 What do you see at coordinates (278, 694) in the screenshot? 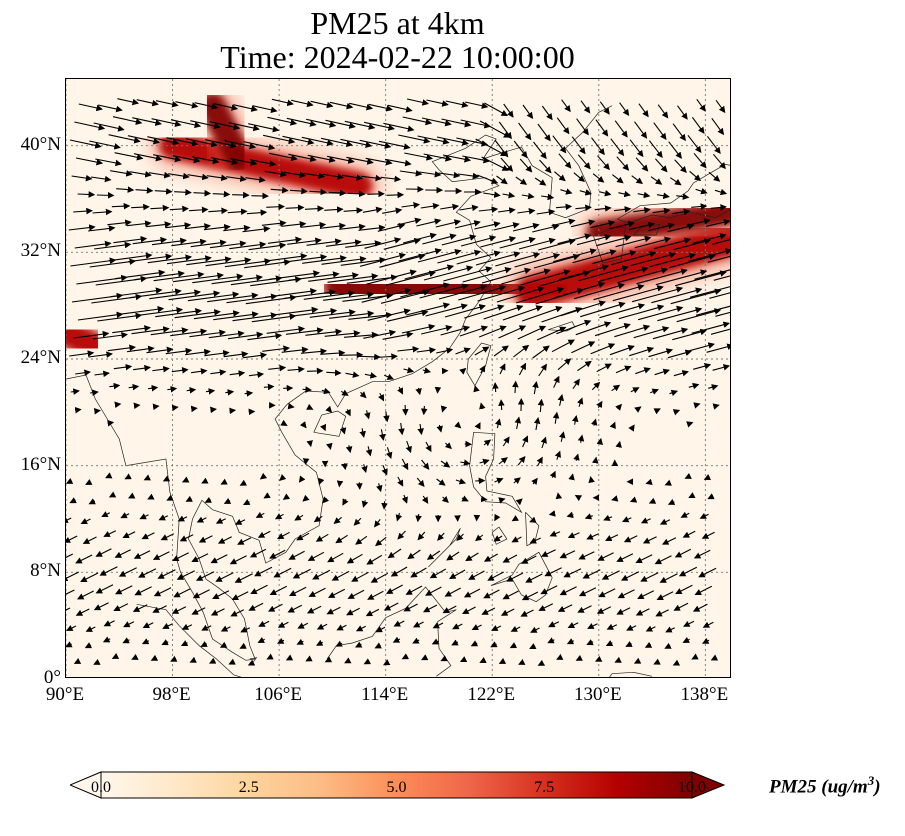
I see `x-tick-label: 106°E` at bounding box center [278, 694].